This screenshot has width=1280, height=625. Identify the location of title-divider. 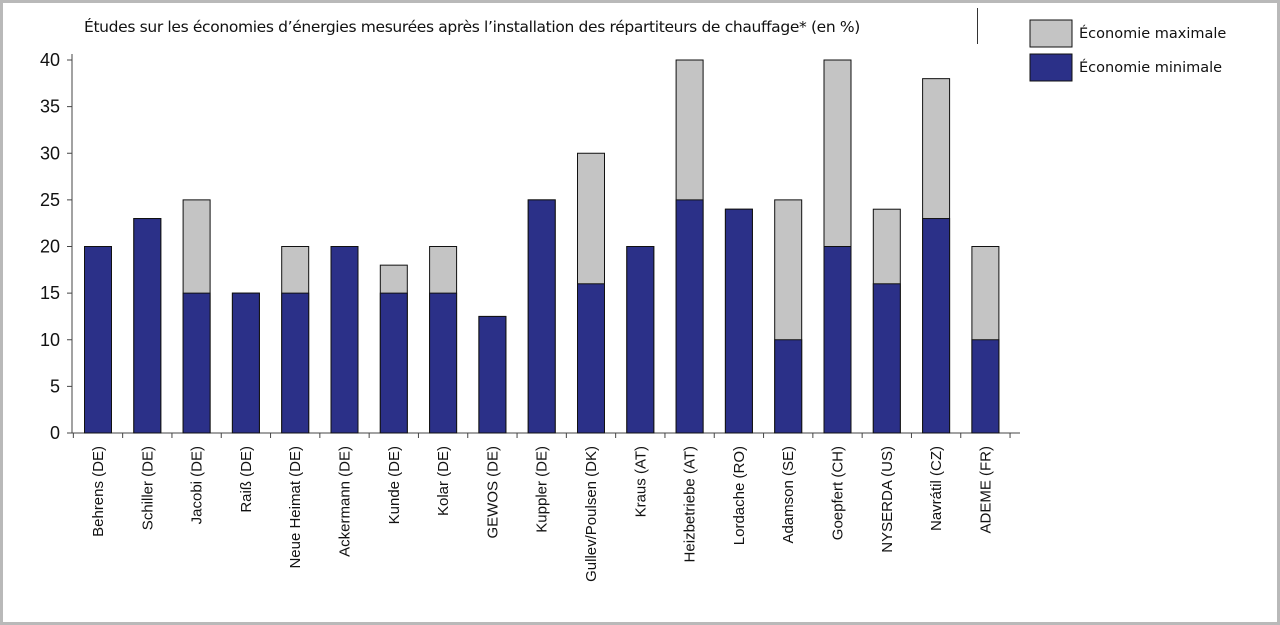
(977, 26).